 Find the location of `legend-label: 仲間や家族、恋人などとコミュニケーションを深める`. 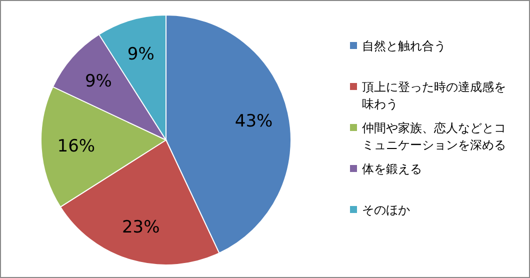

legend-label: 仲間や家族、恋人などとコミュニケーションを深める is located at coordinates (434, 136).